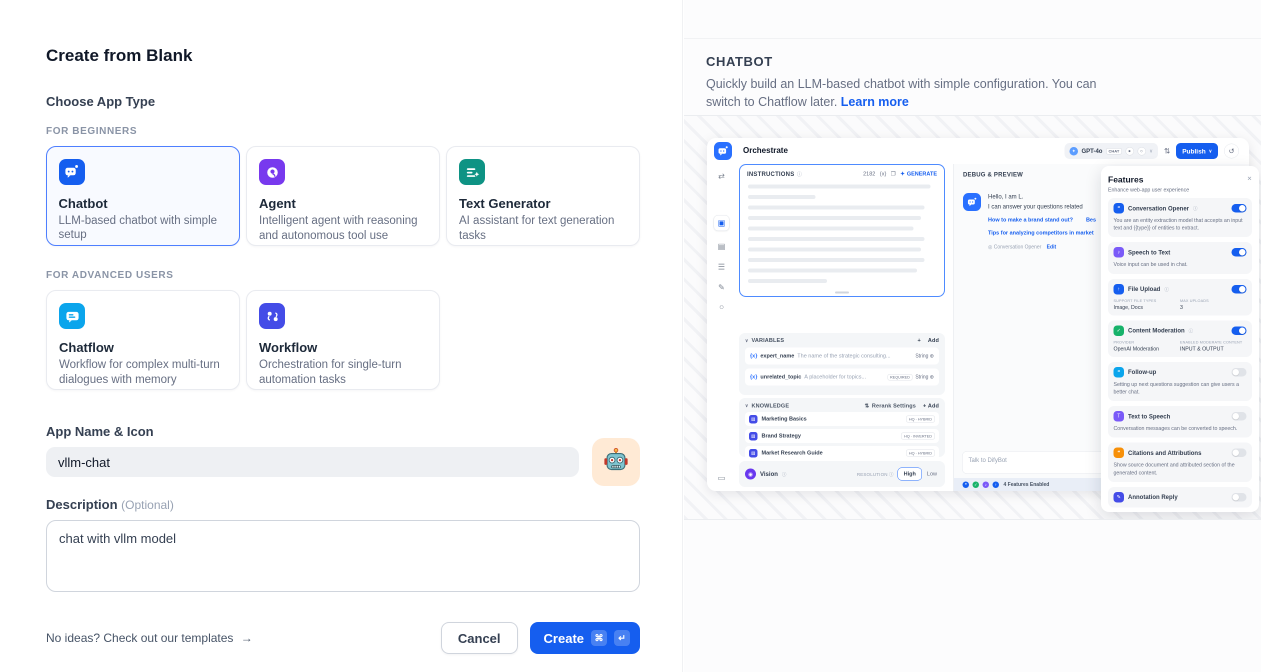  I want to click on app-name-row, so click(343, 462).